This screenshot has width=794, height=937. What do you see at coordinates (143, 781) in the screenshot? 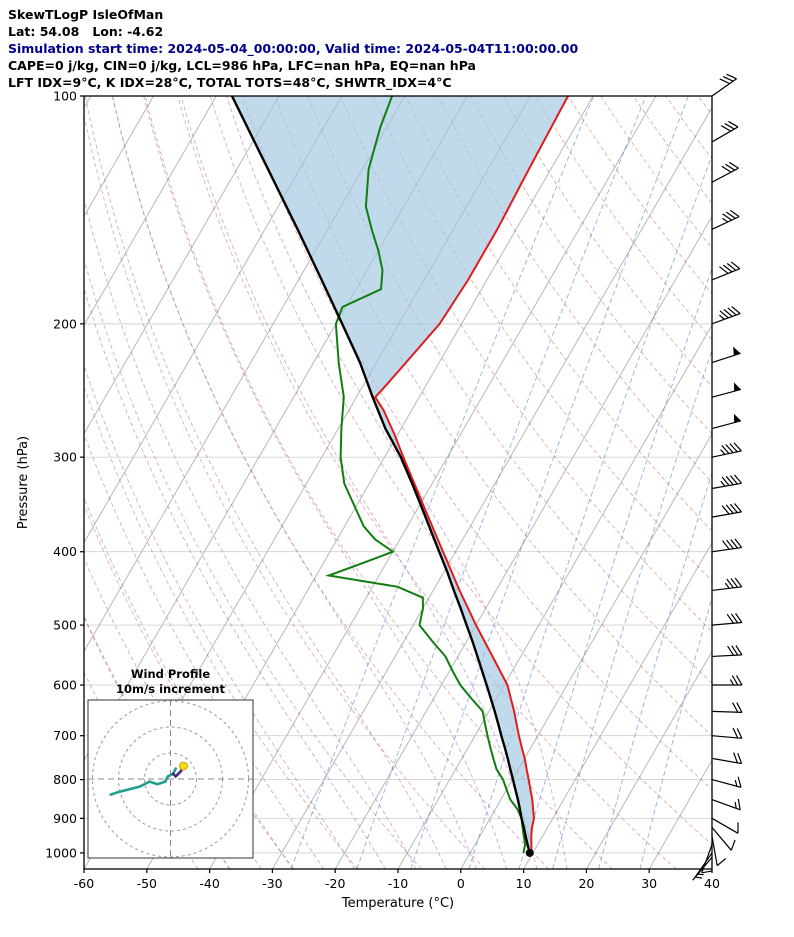
I see `upper-level-trace` at bounding box center [143, 781].